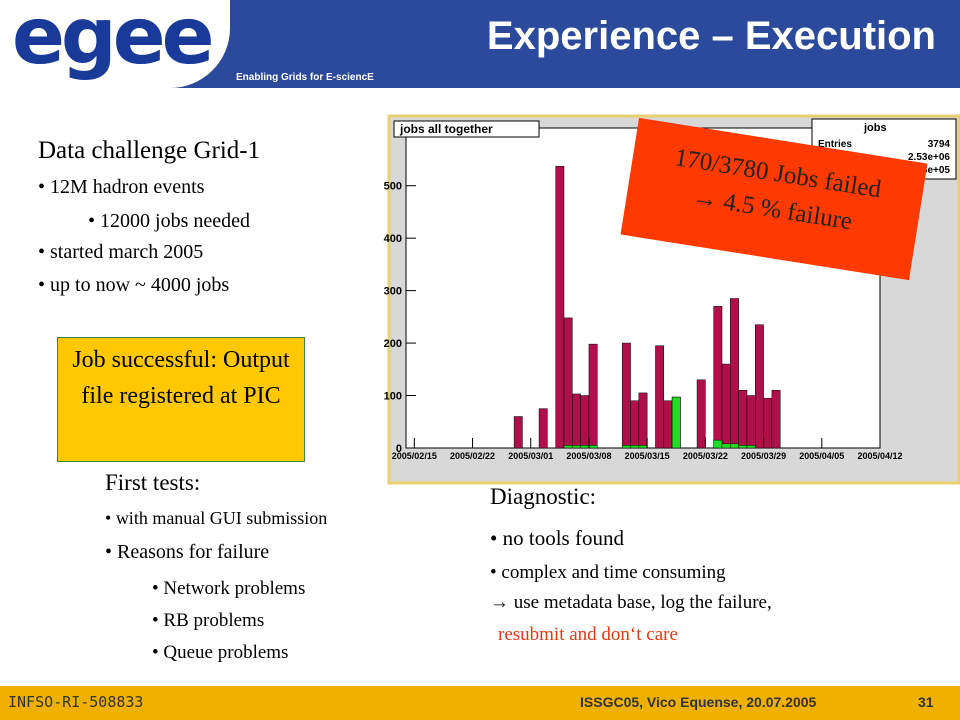  What do you see at coordinates (543, 496) in the screenshot?
I see `heading: Diagnostic:` at bounding box center [543, 496].